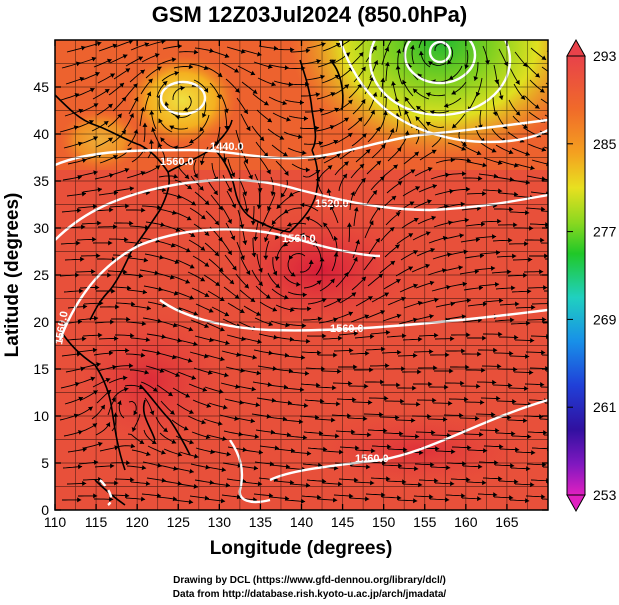 Image resolution: width=619 pixels, height=605 pixels. Describe the element at coordinates (591, 275) in the screenshot. I see `colorbar: 293 285 277 269 261 253` at that location.